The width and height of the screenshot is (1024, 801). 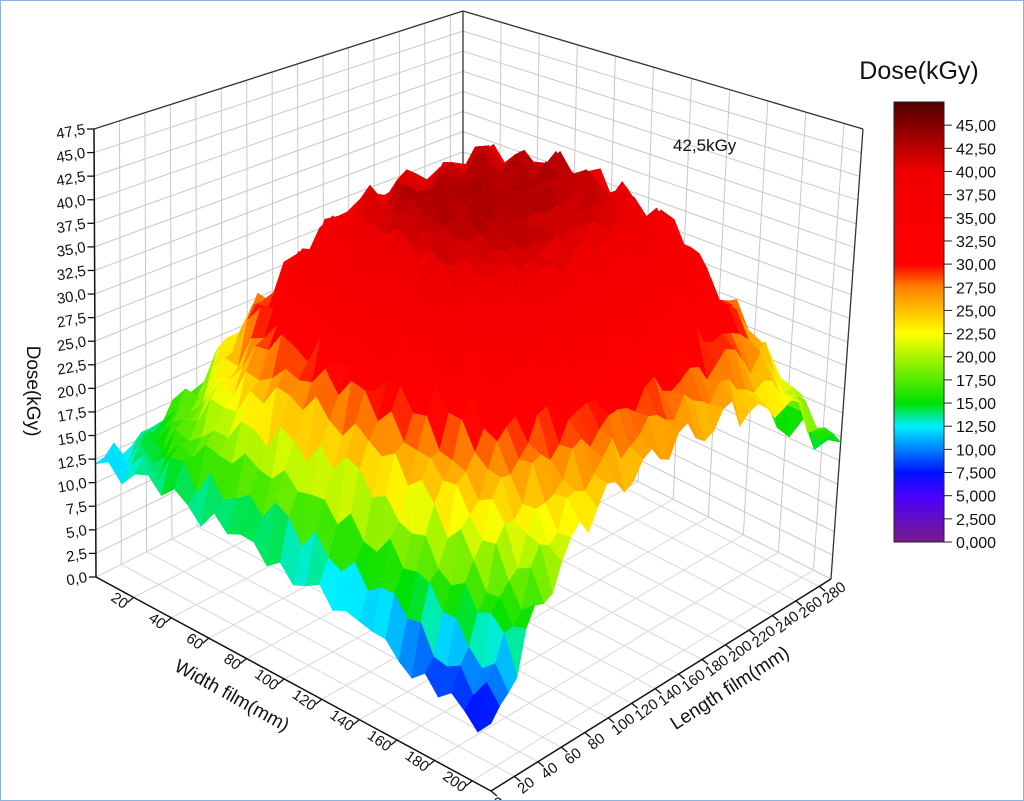 I want to click on colorbar-tick-label: 32,50, so click(x=976, y=242).